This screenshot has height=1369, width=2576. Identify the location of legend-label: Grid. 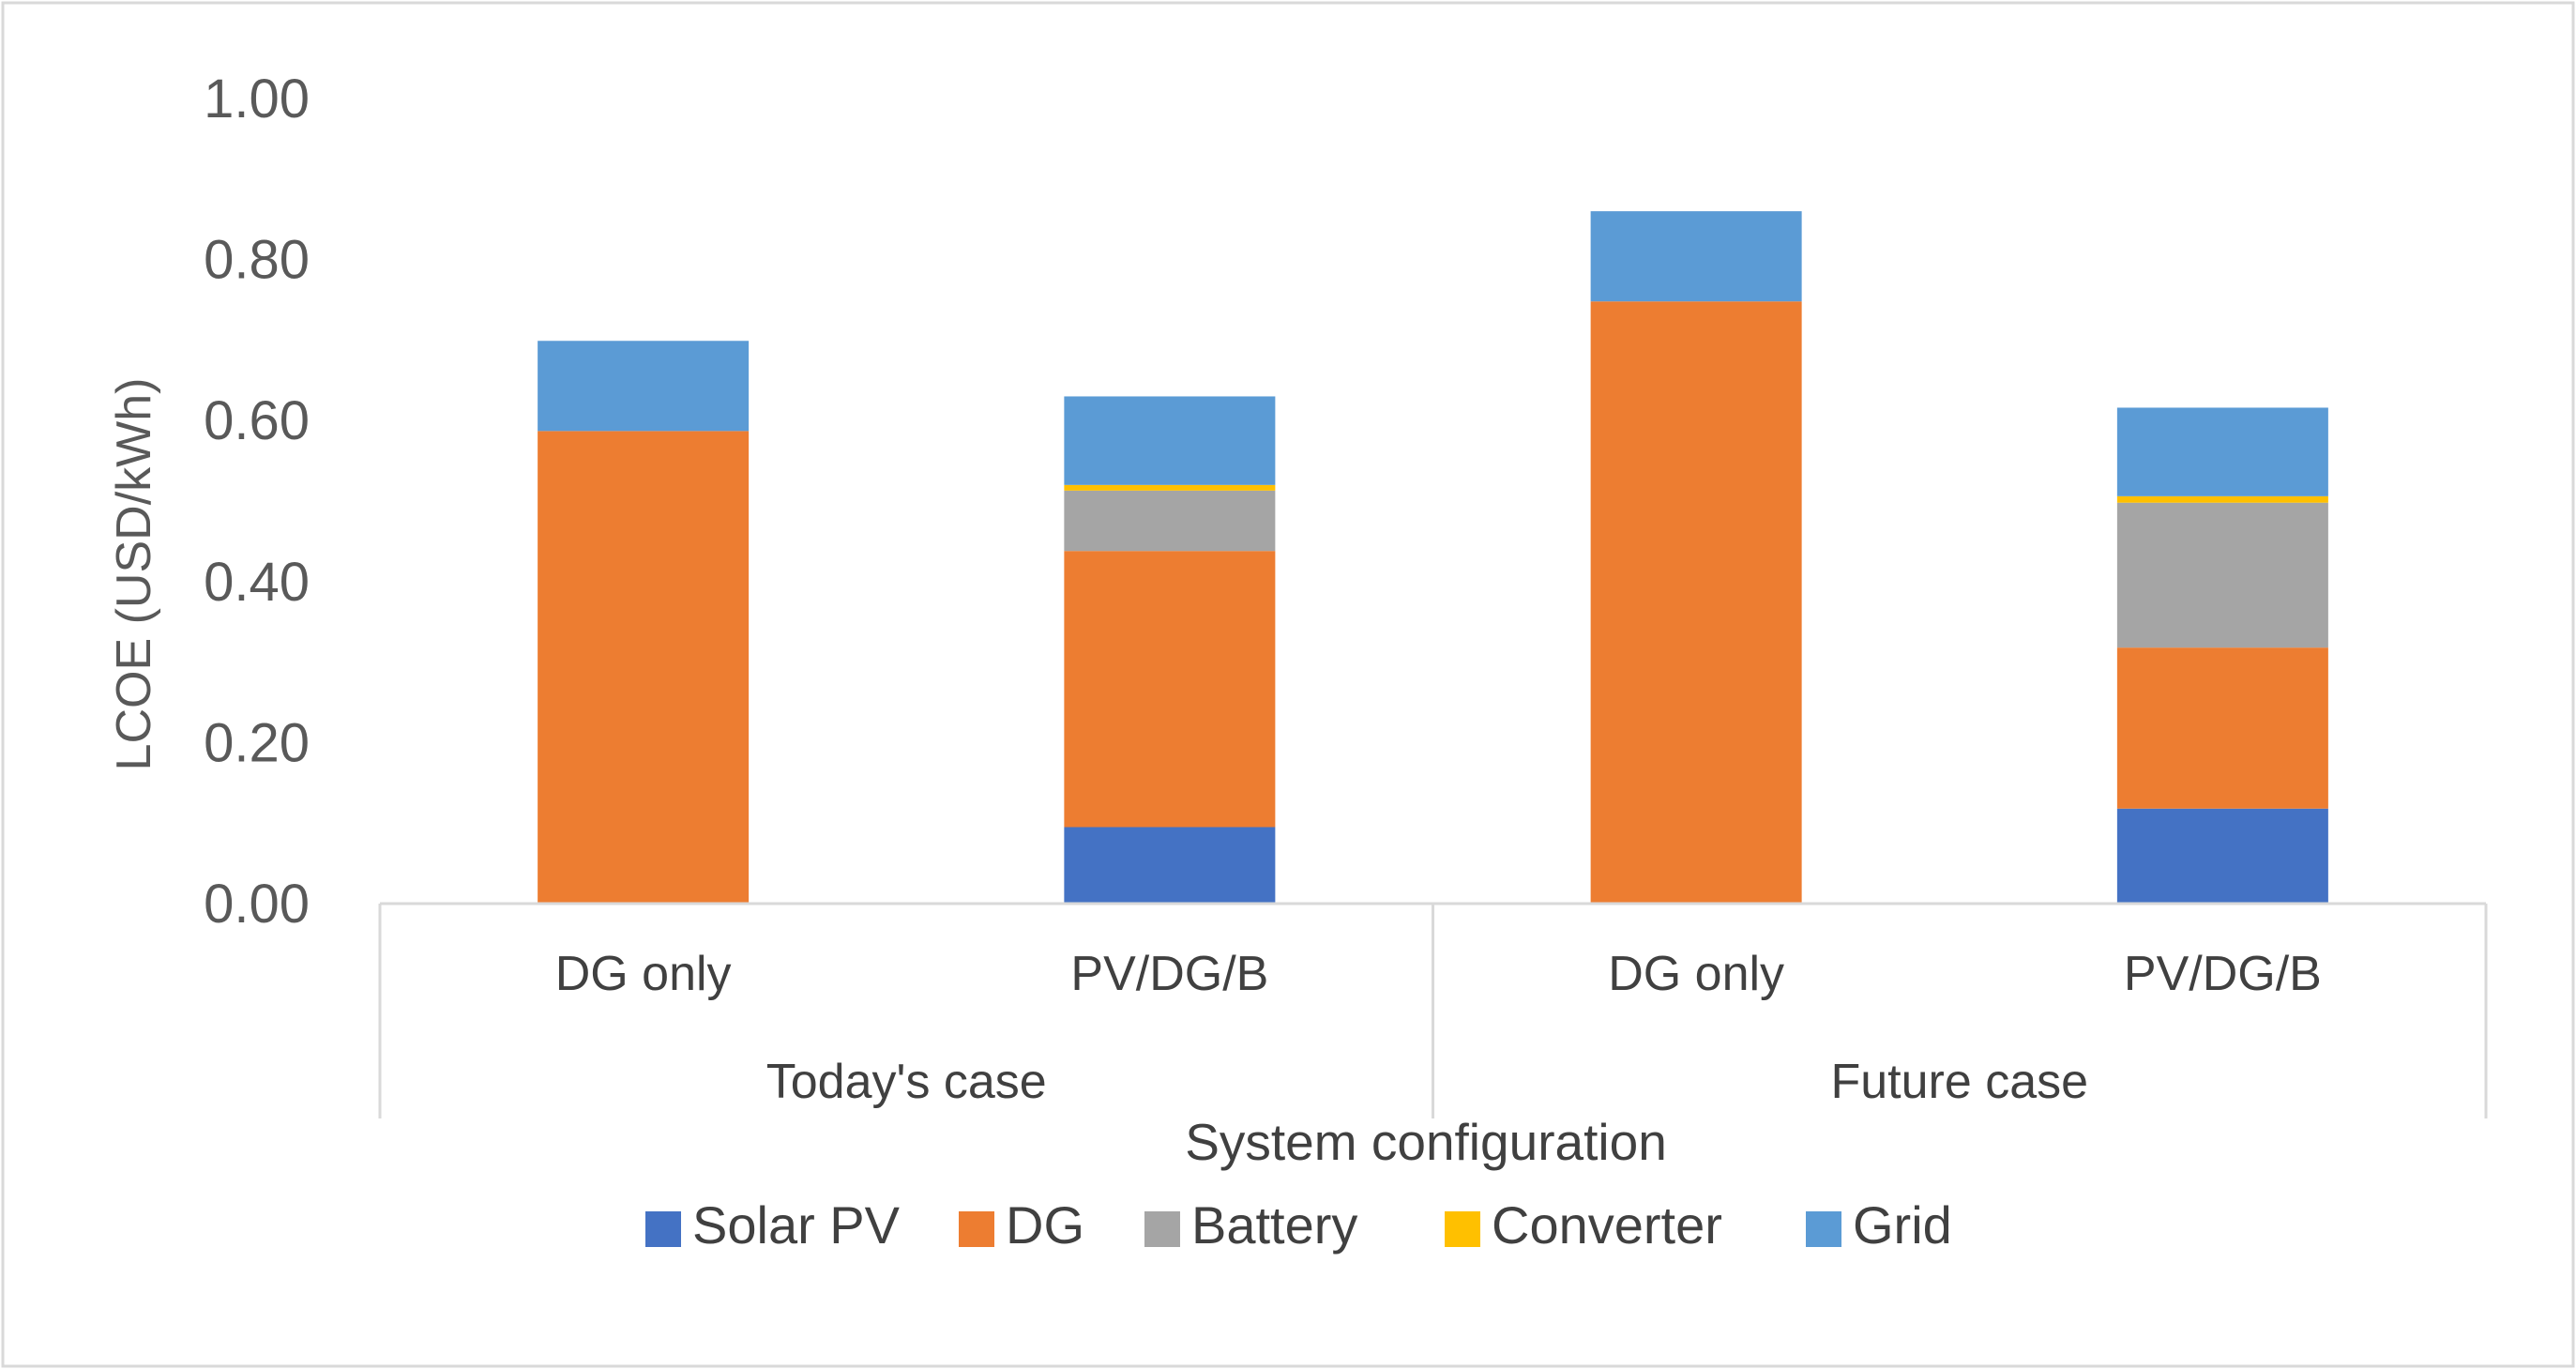
(1902, 1225).